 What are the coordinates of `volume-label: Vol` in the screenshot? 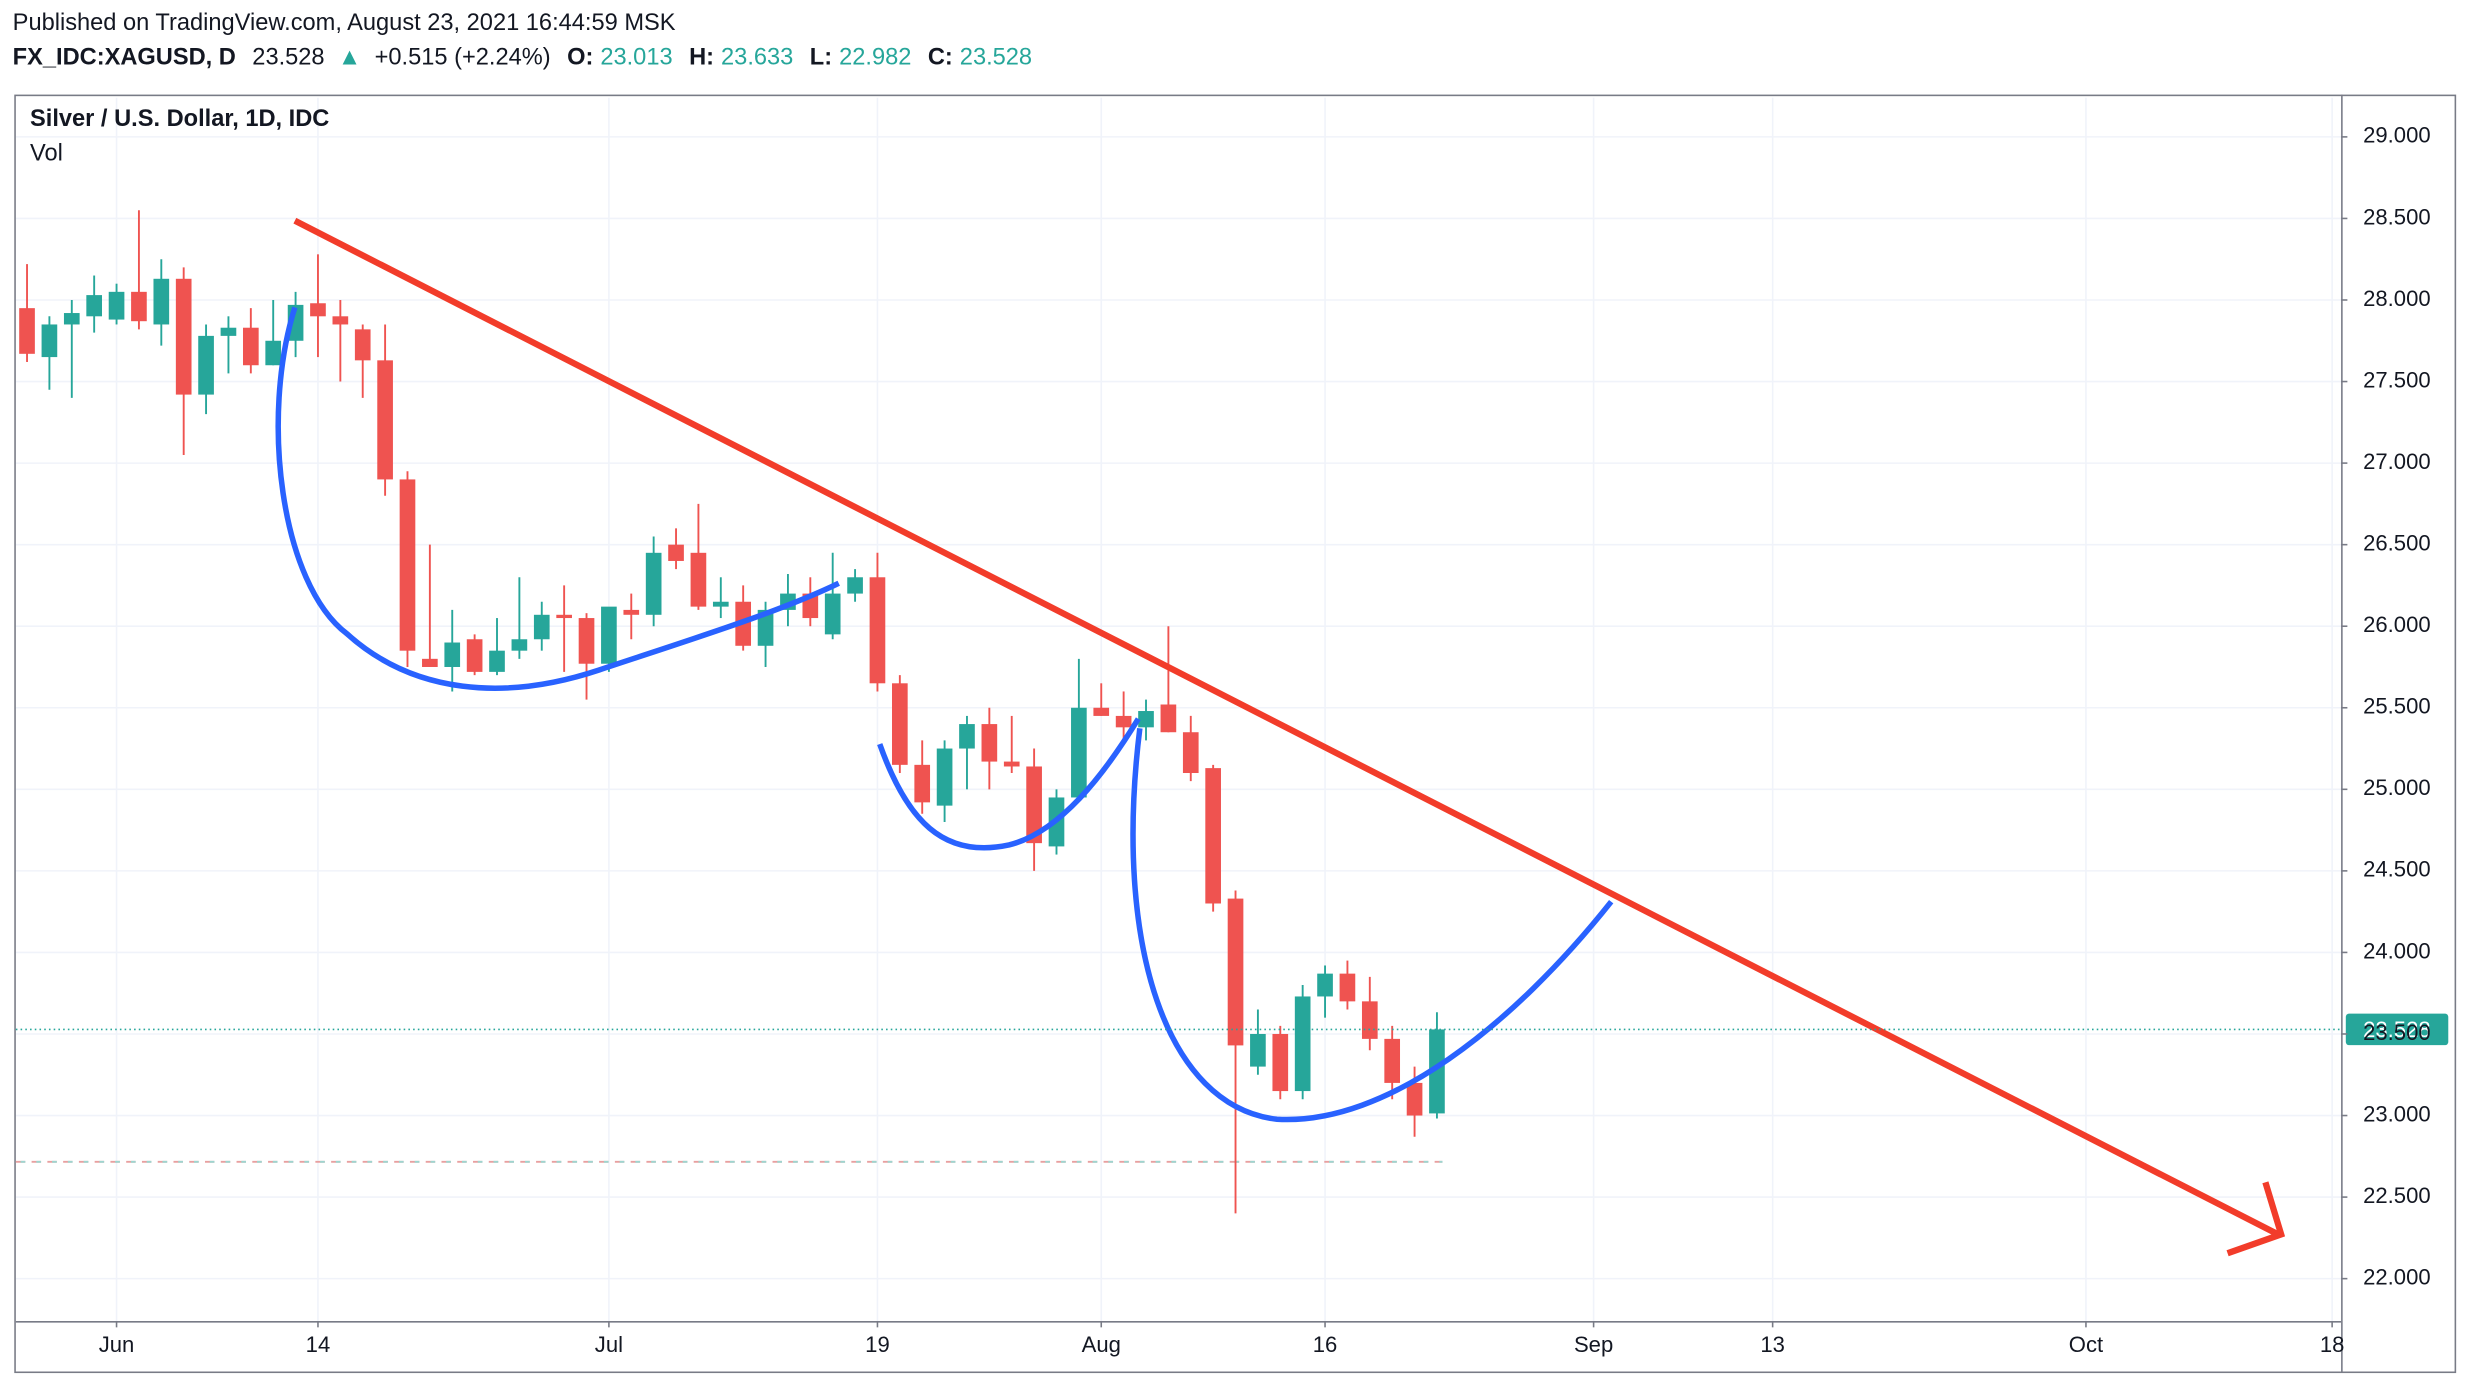 It's located at (46, 154).